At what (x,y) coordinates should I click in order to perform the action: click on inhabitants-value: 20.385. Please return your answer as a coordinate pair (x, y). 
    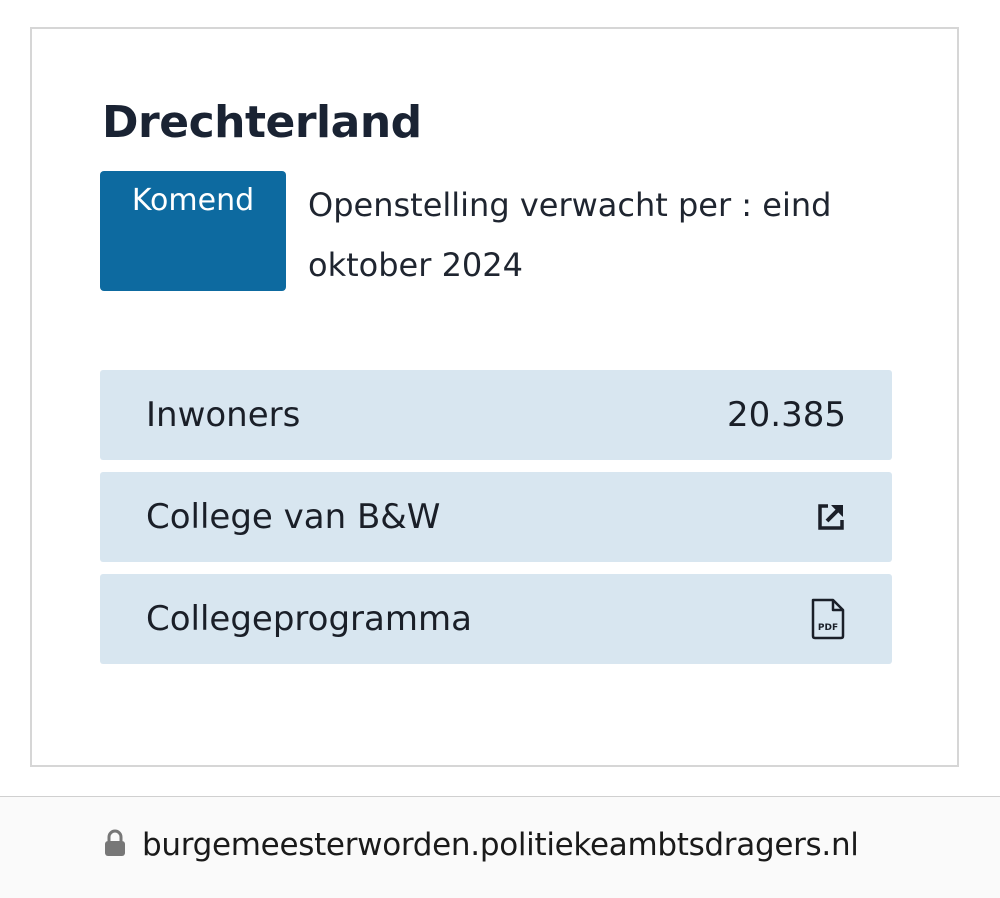
    Looking at the image, I should click on (786, 415).